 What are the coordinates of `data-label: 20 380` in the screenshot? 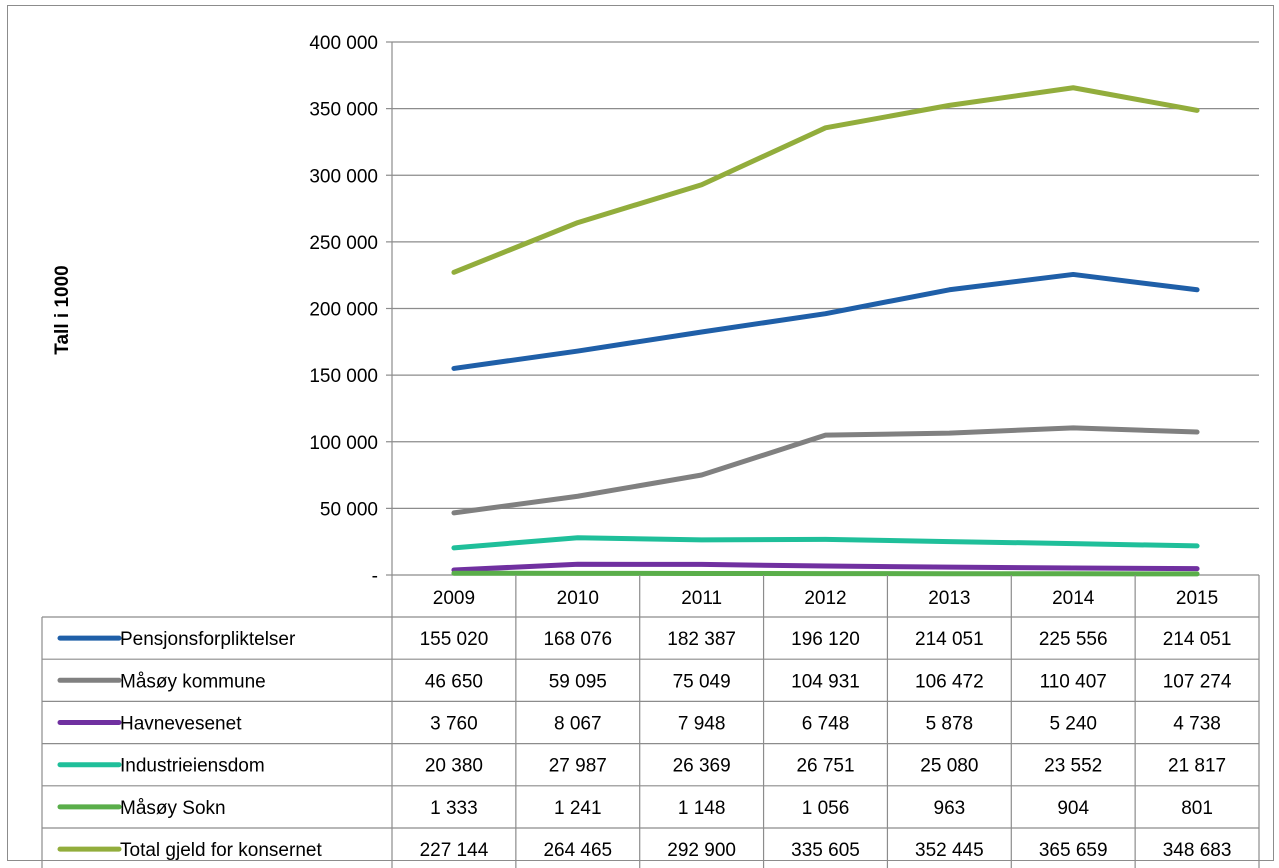 It's located at (454, 766).